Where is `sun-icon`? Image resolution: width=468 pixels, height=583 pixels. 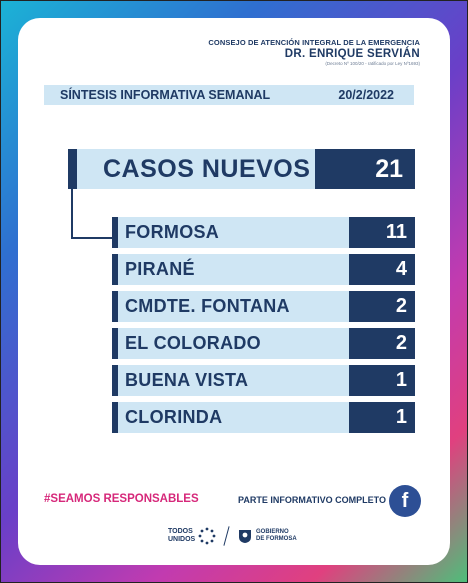 sun-icon is located at coordinates (207, 536).